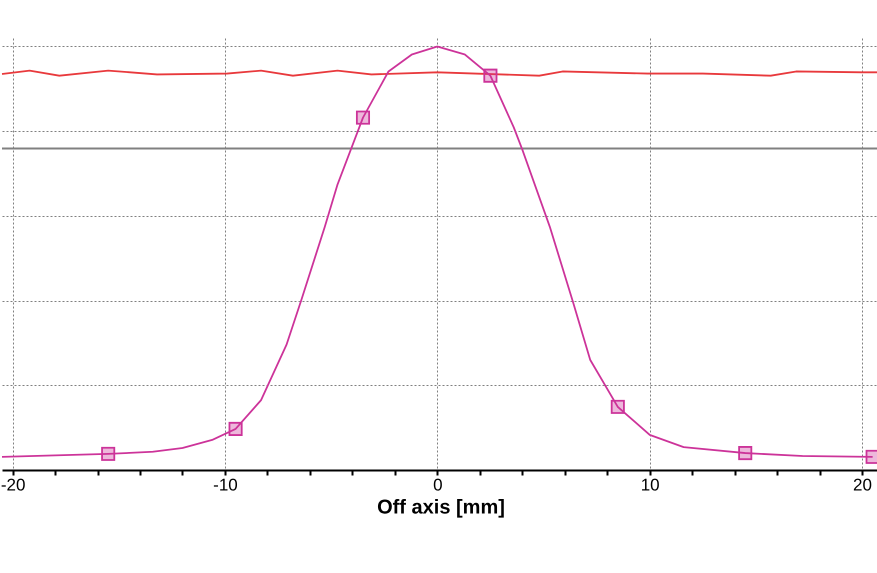  I want to click on x-tick-label: 10, so click(650, 485).